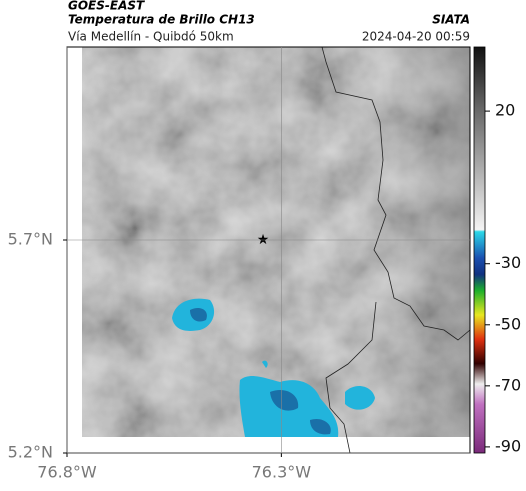 The image size is (526, 491). What do you see at coordinates (416, 37) in the screenshot?
I see `timestamp: 2024-04-20 00:59` at bounding box center [416, 37].